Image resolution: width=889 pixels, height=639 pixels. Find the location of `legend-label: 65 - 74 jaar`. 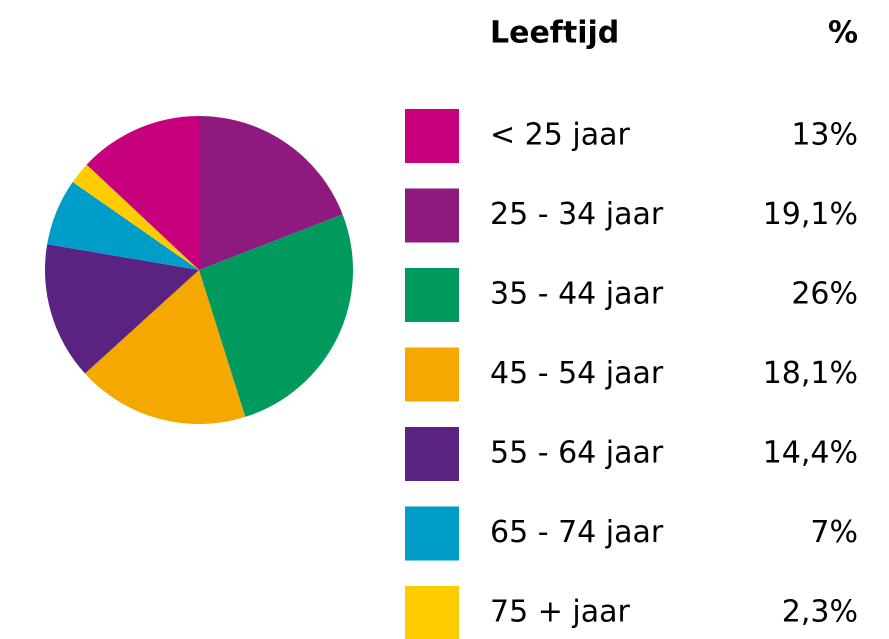

legend-label: 65 - 74 jaar is located at coordinates (577, 532).